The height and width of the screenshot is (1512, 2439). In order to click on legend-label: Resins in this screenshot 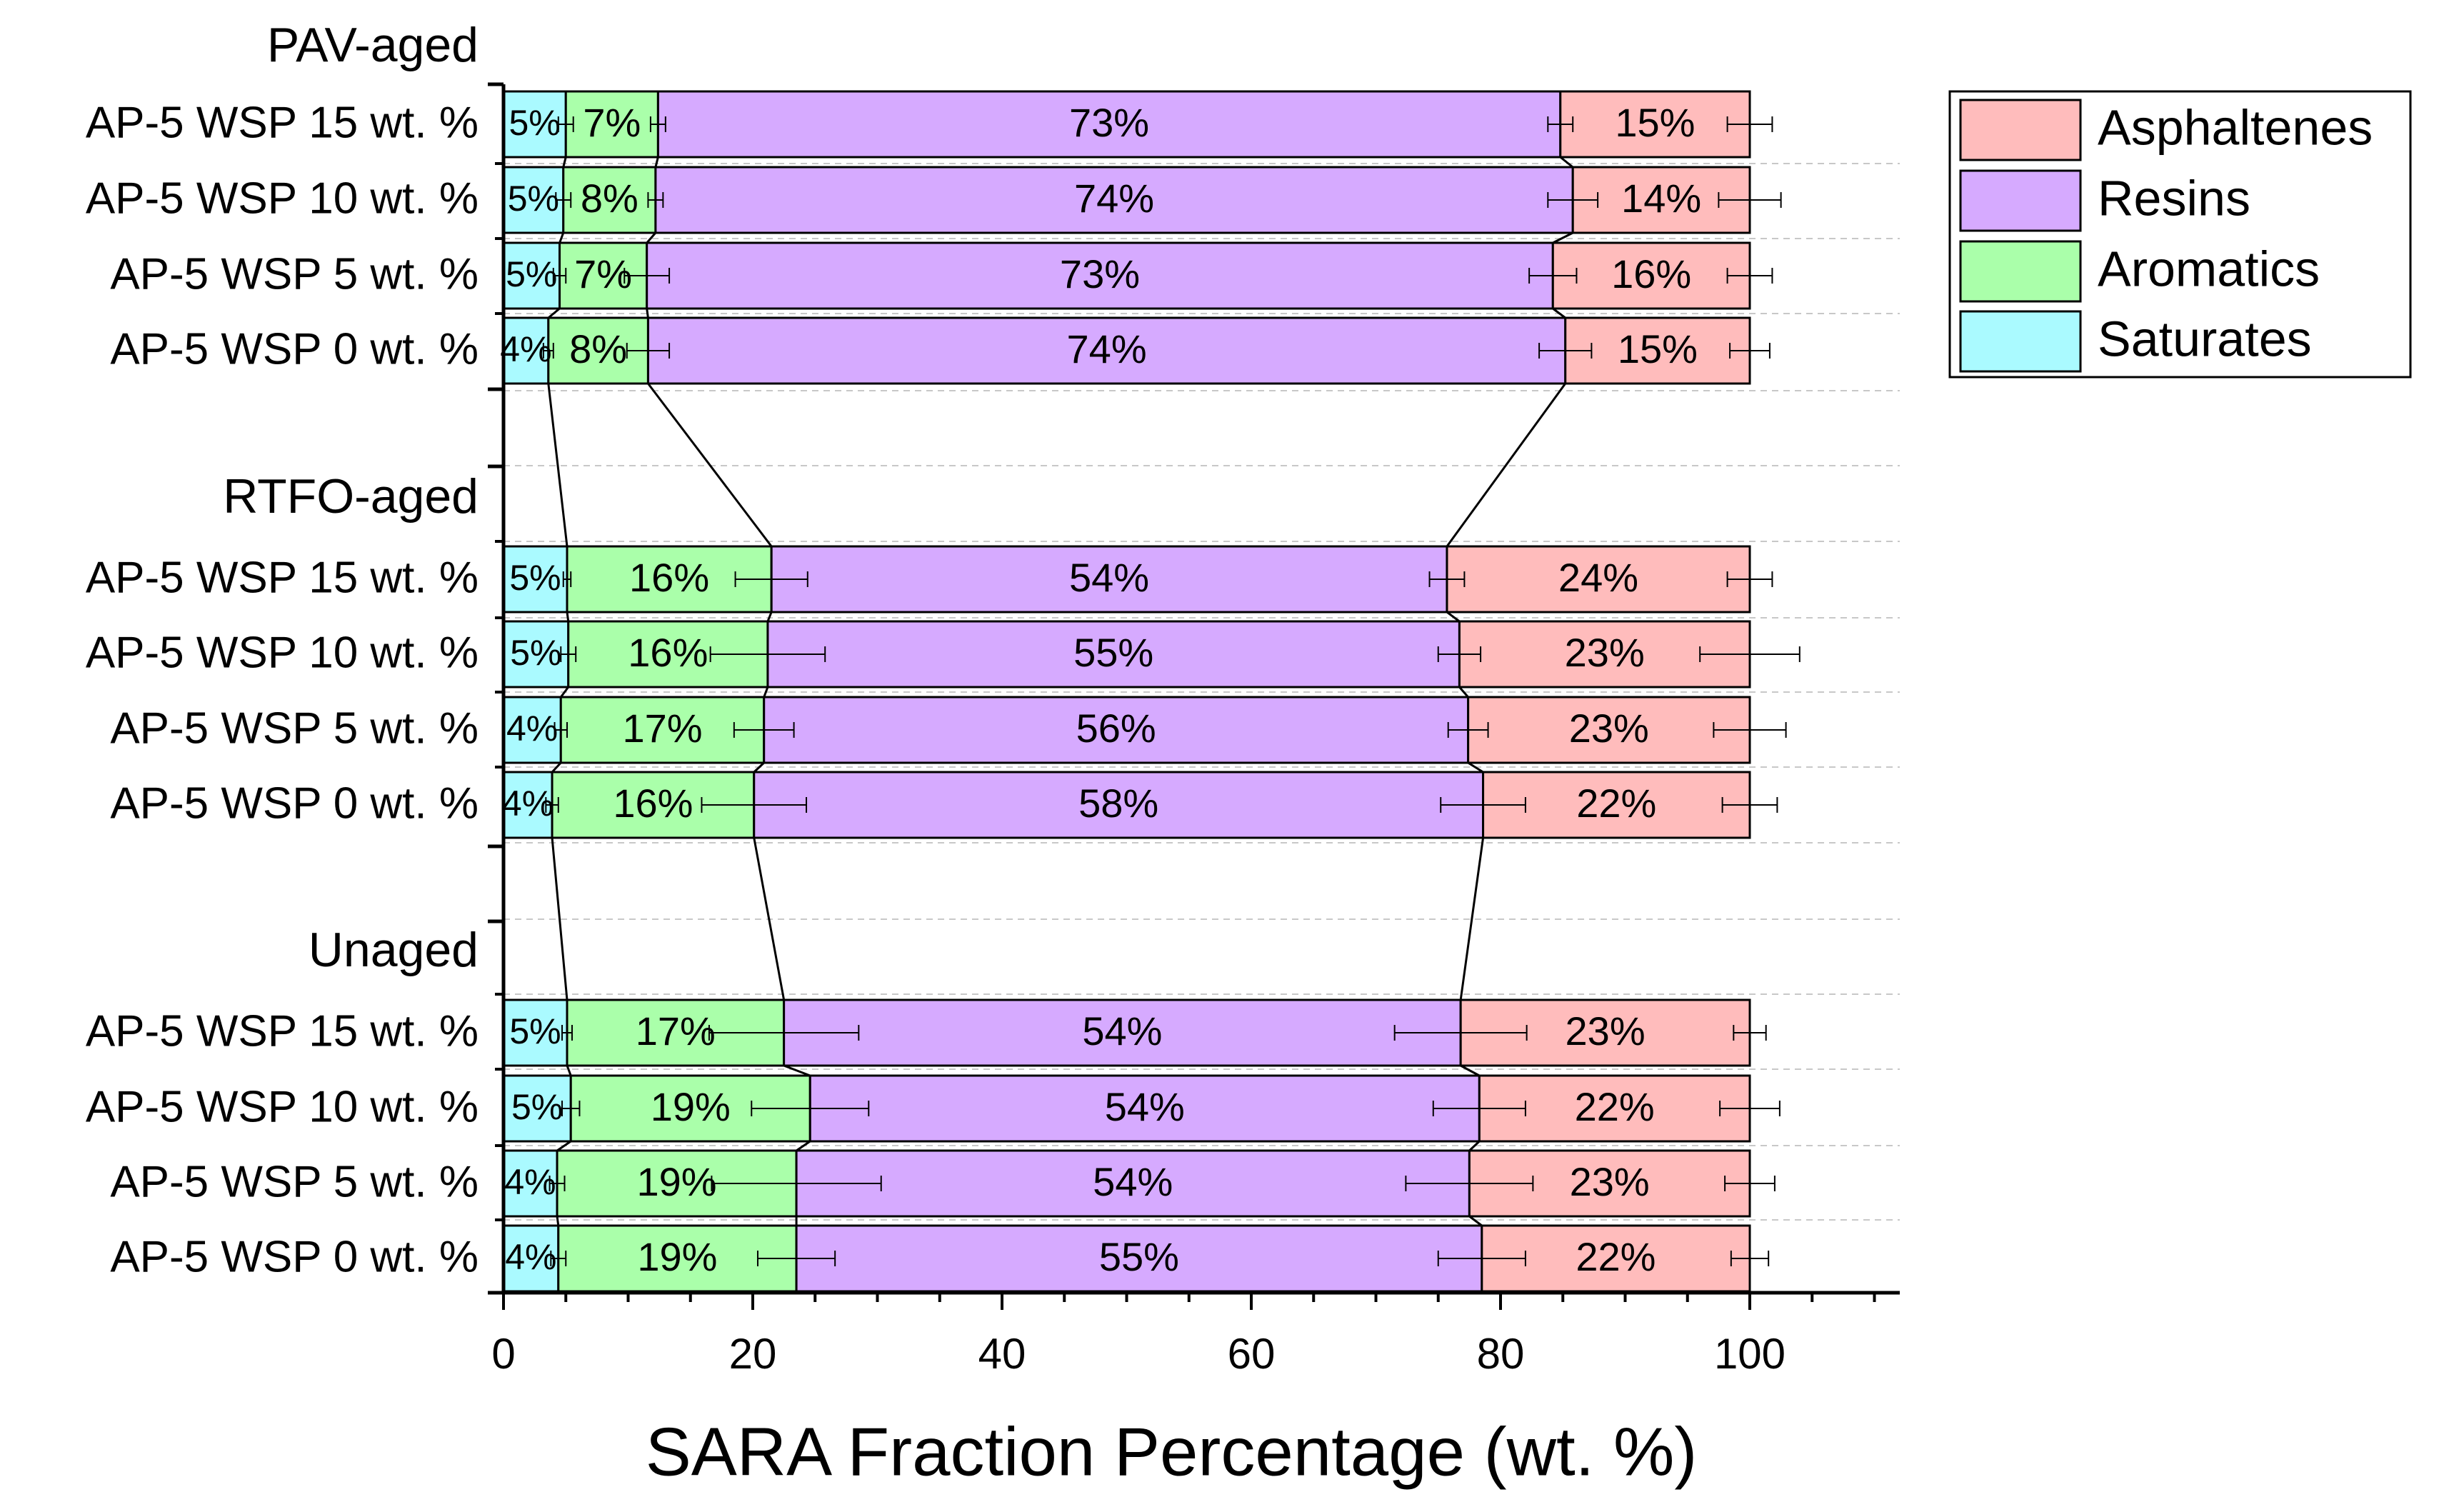, I will do `click(2174, 198)`.